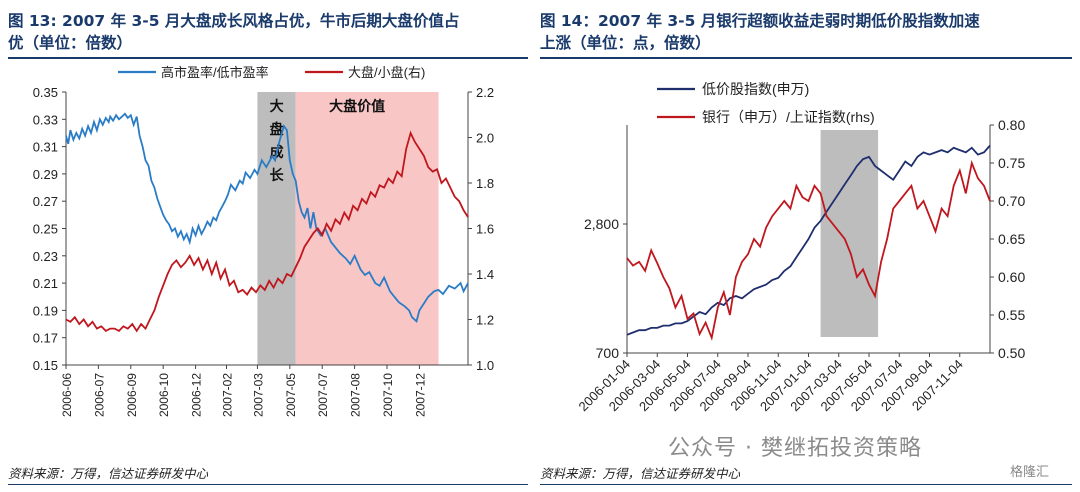  I want to click on left-title-rule, so click(268, 58).